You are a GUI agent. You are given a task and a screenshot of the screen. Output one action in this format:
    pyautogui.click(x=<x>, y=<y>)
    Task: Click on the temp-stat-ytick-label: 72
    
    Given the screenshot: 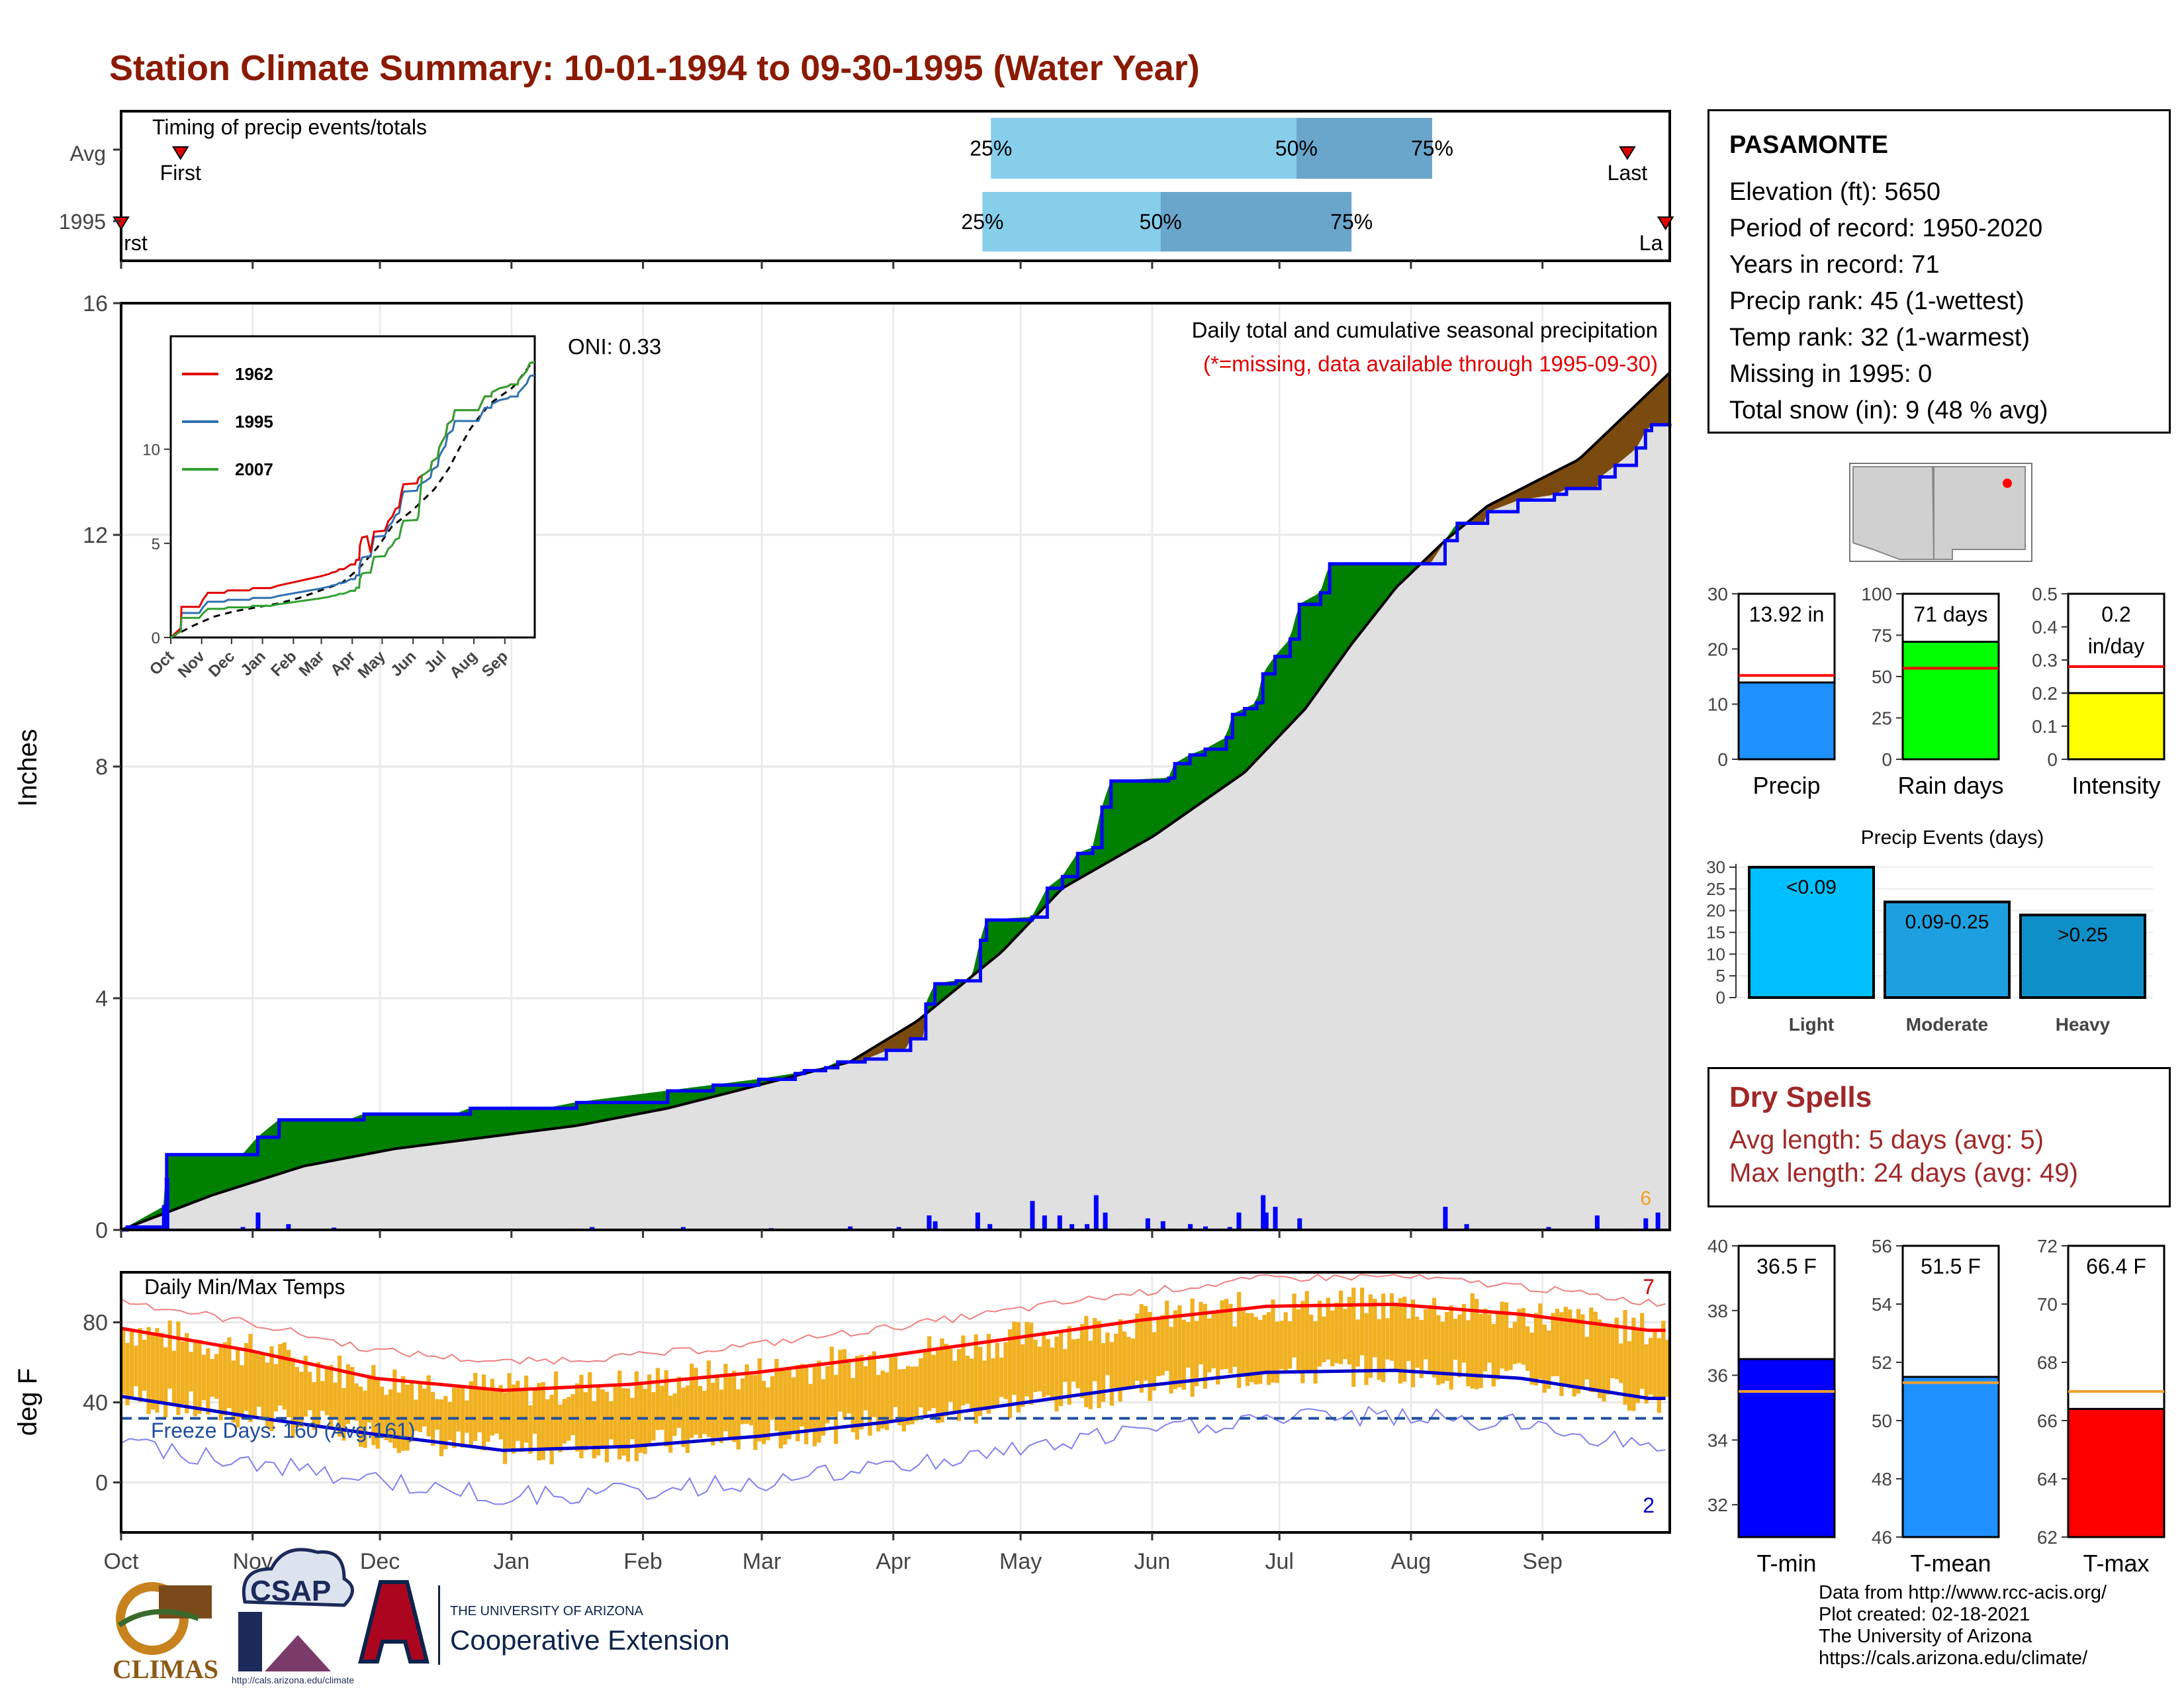 What is the action you would take?
    pyautogui.click(x=2048, y=1246)
    